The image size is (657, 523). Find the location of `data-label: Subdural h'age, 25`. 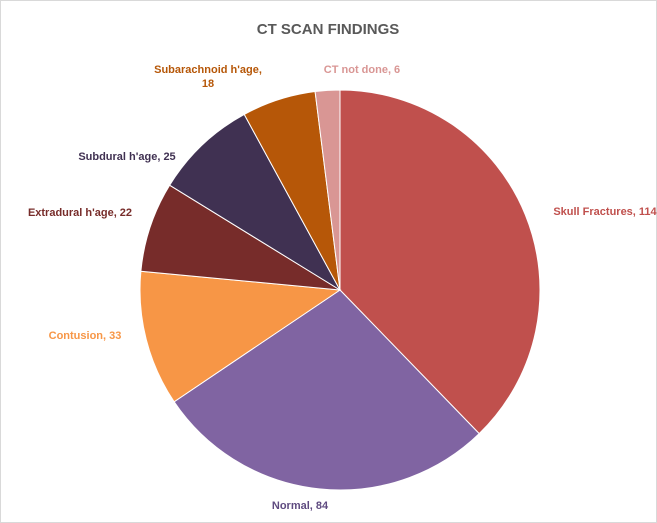

data-label: Subdural h'age, 25 is located at coordinates (126, 157).